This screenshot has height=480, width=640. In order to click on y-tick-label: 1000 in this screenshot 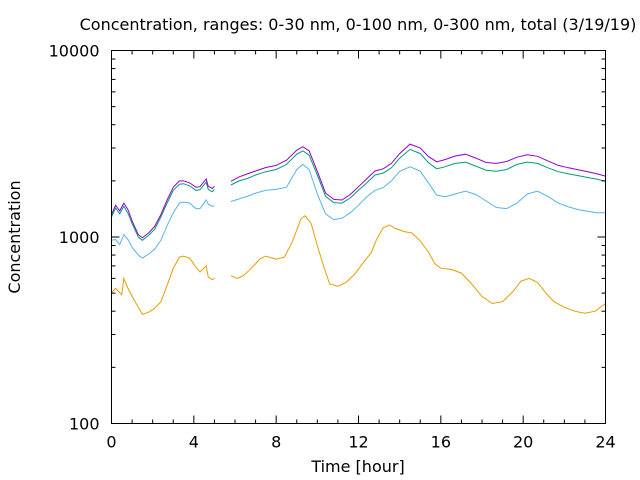, I will do `click(79, 237)`.